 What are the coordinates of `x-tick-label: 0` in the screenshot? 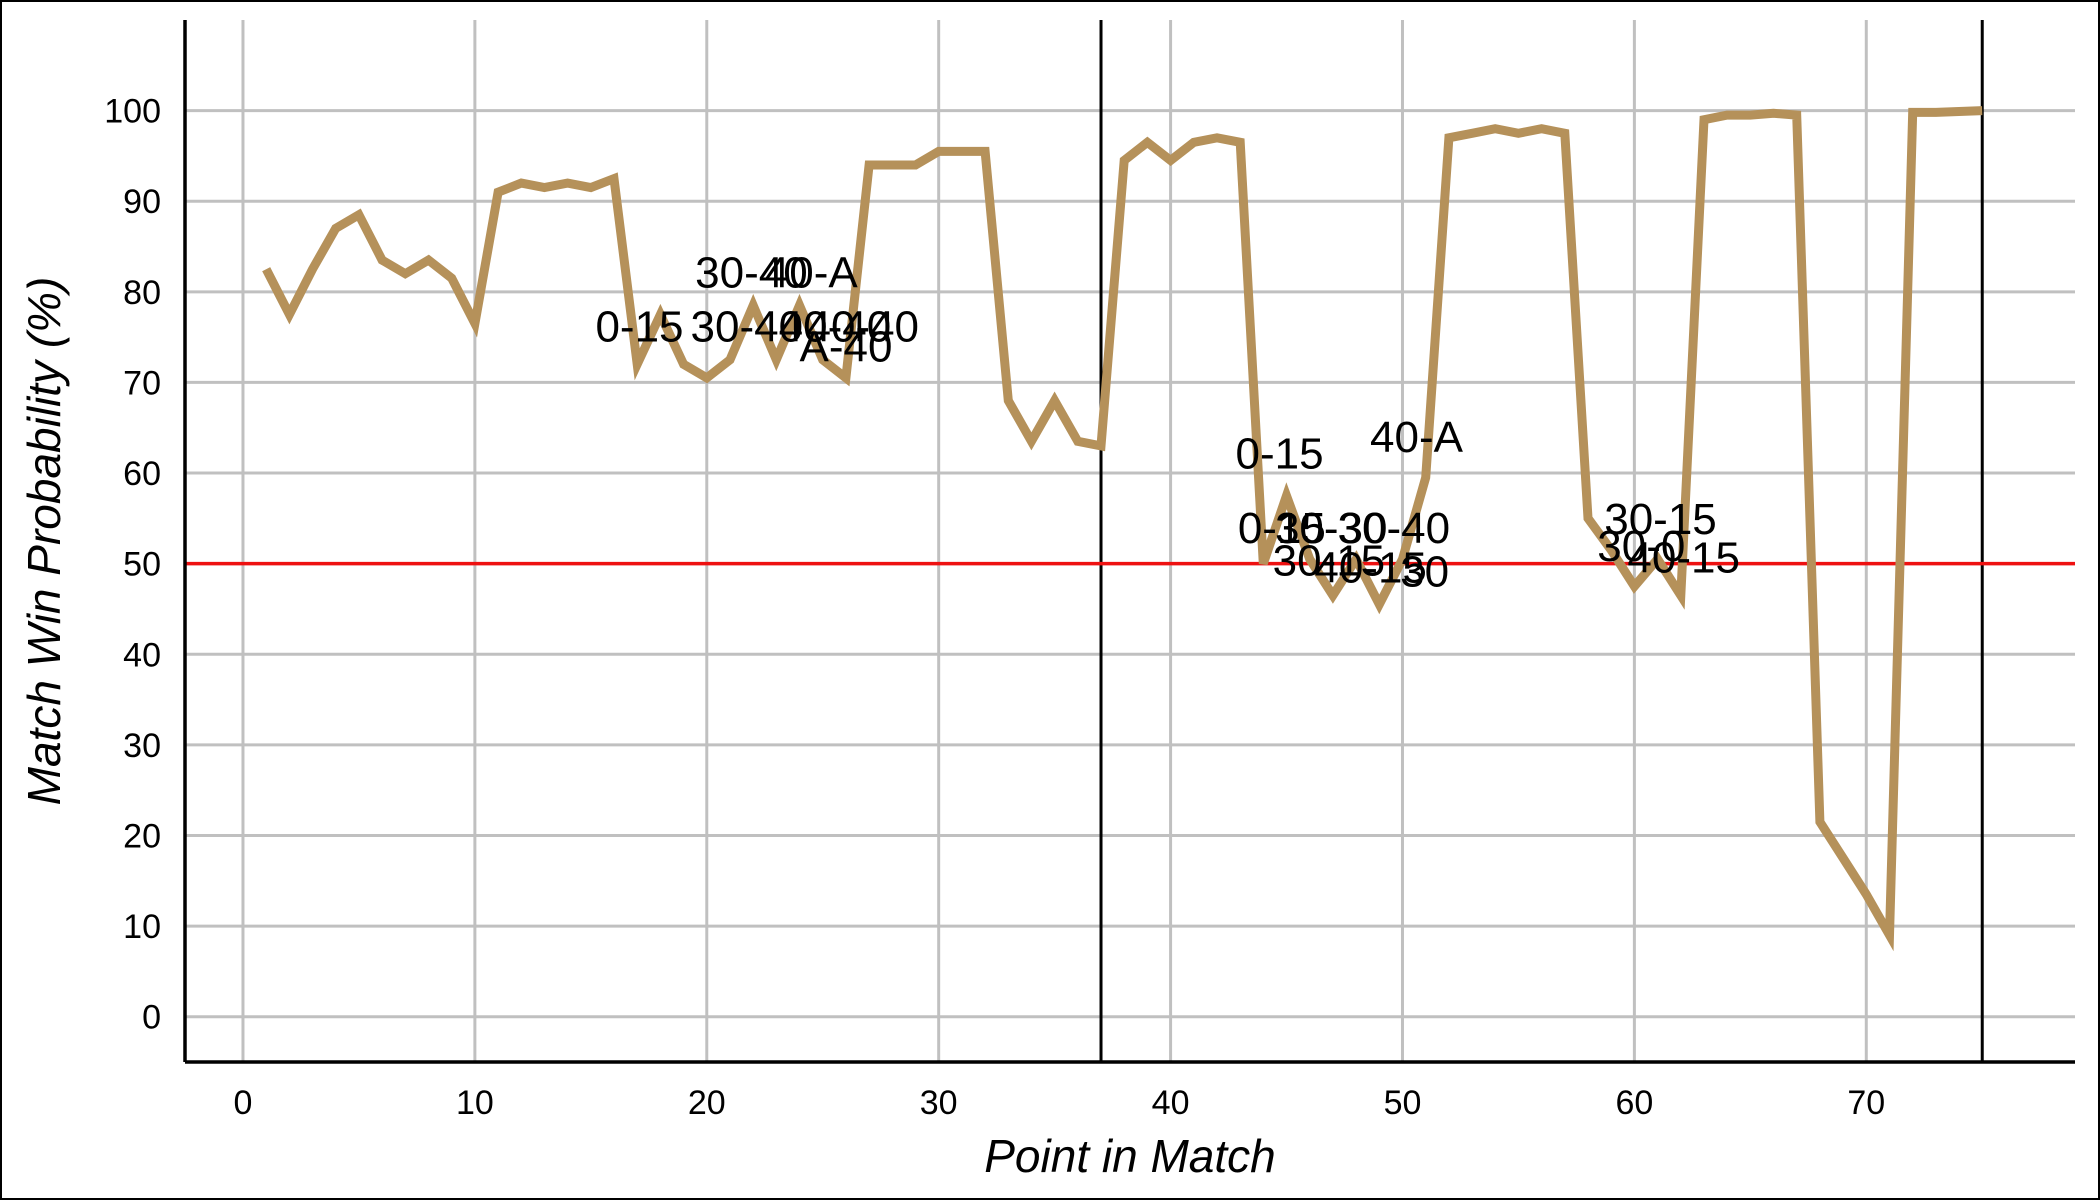 It's located at (243, 1103).